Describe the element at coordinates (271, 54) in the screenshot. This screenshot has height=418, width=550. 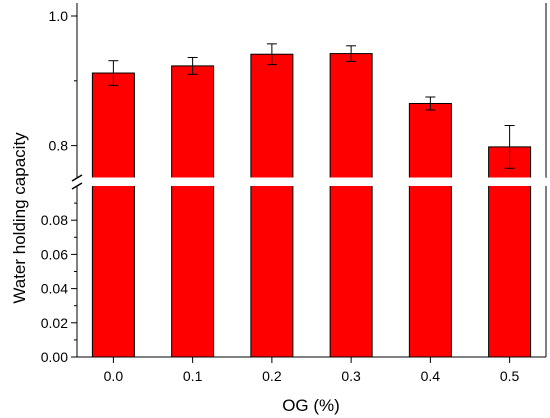
I see `error-bar-0.2` at that location.